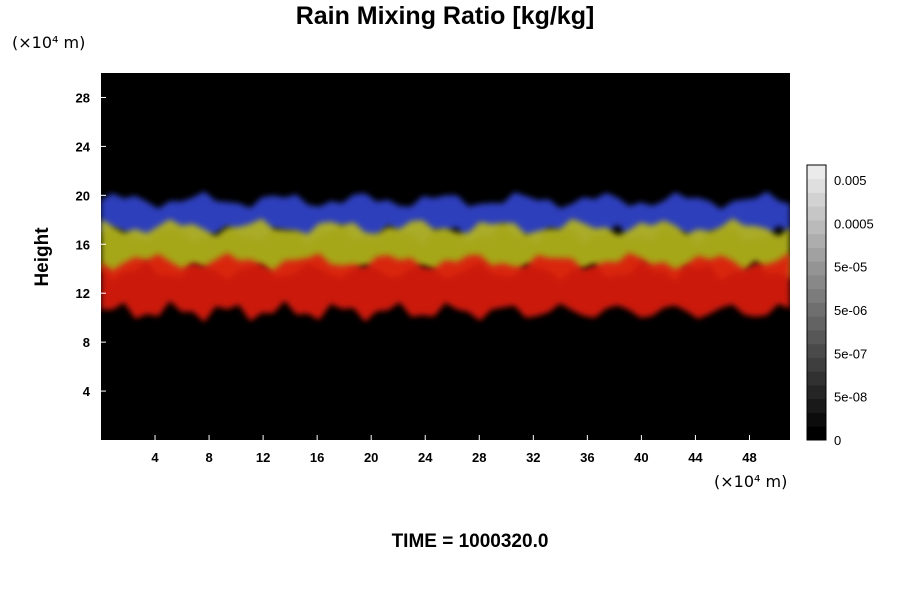 The image size is (900, 600). What do you see at coordinates (850, 180) in the screenshot?
I see `colorbar-label: 0.005` at bounding box center [850, 180].